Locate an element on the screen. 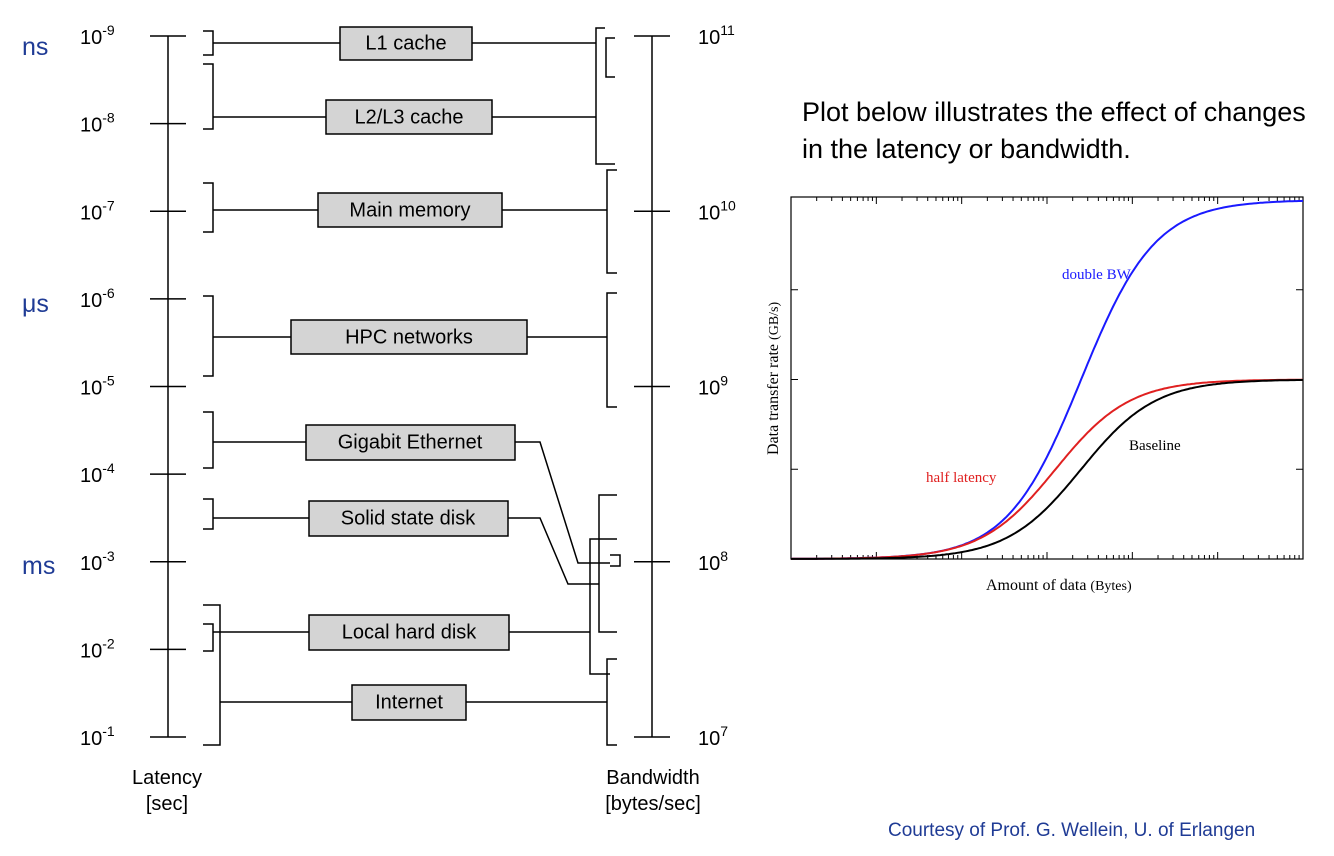  latency-tick-label: 10⁻⁹ is located at coordinates (97, 35).